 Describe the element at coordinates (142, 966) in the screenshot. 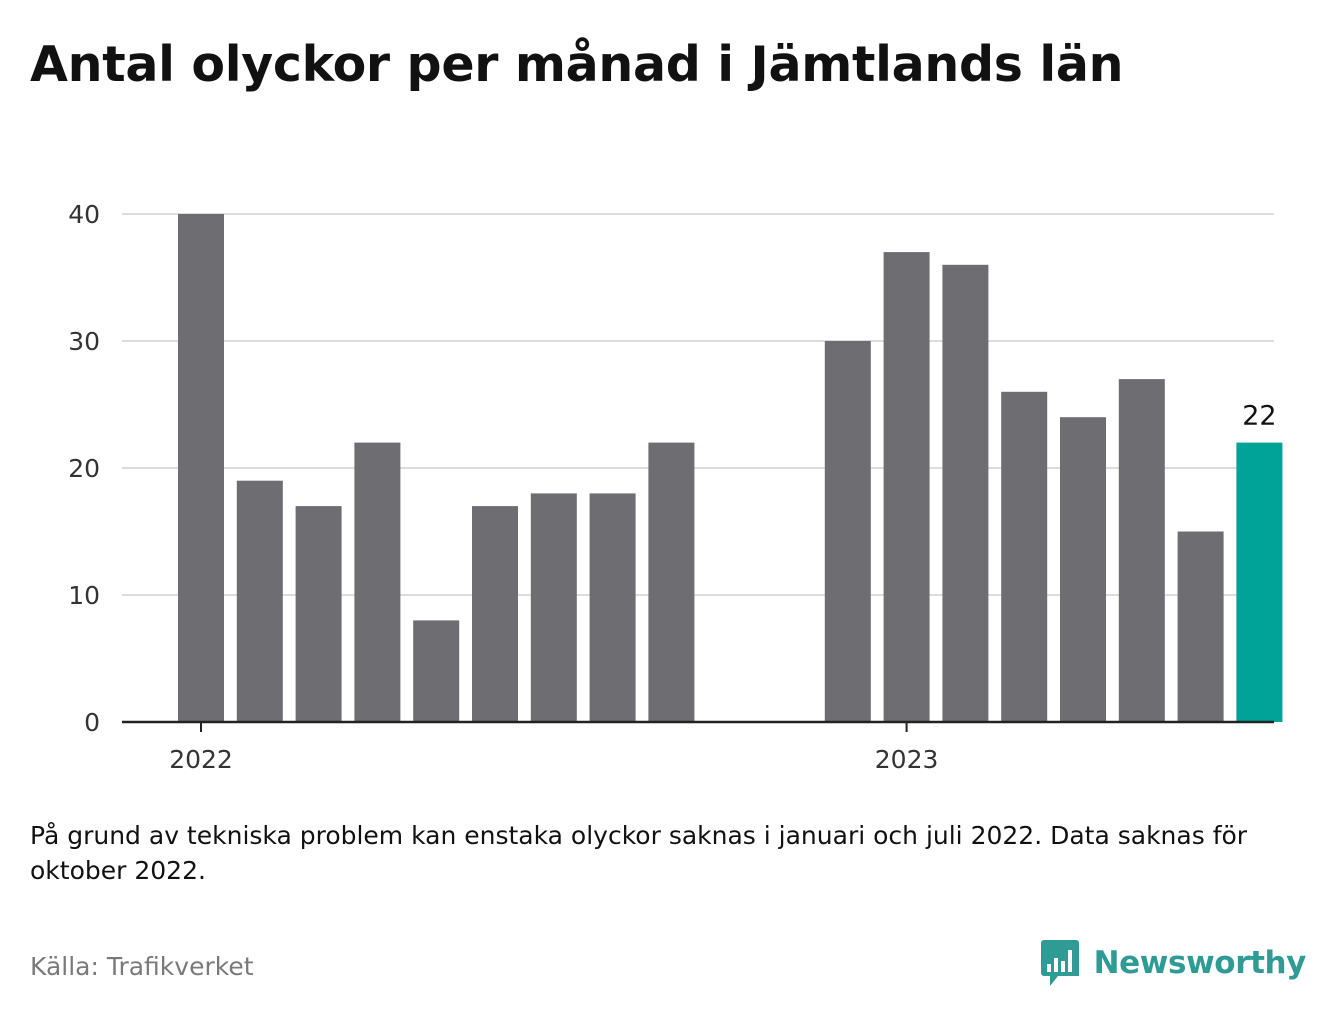

I see `source-credit: Källa: Trafikverket` at that location.